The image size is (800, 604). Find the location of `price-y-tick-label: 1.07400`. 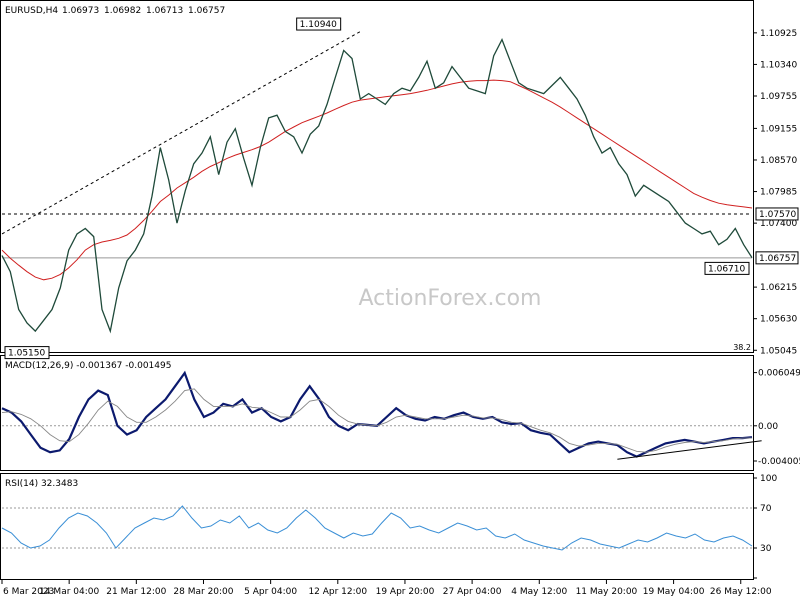

price-y-tick-label: 1.07400 is located at coordinates (778, 224).